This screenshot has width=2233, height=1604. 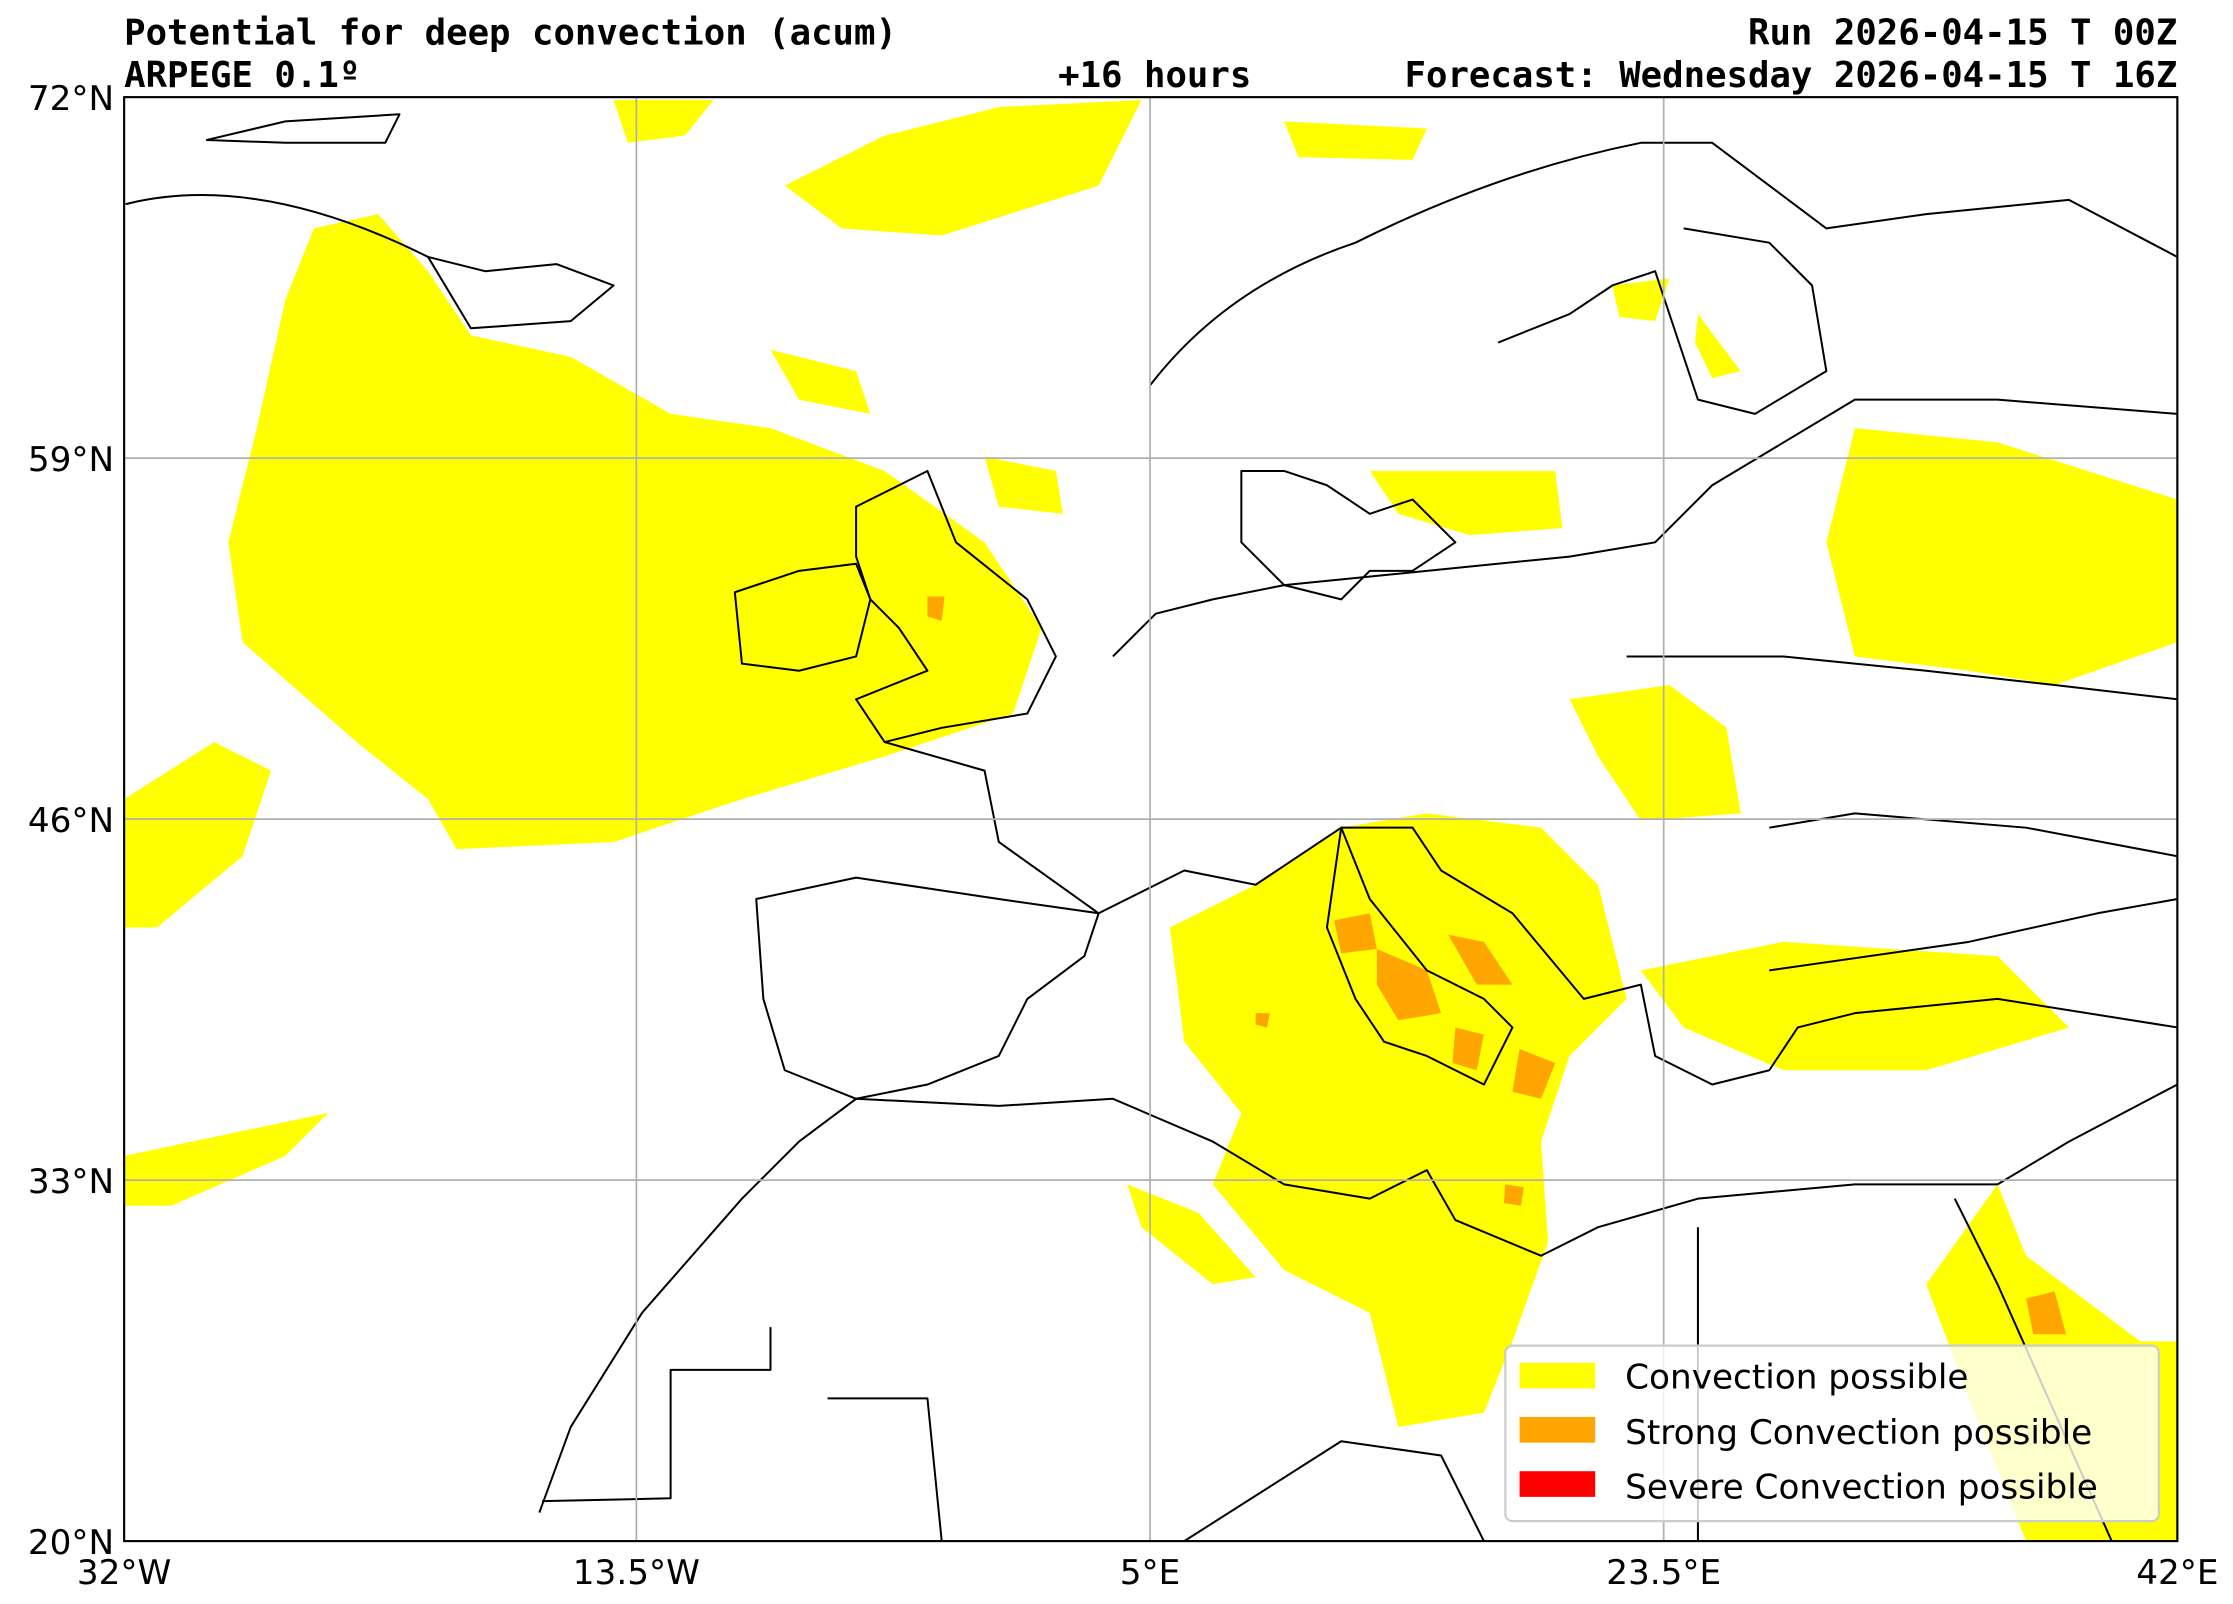 I want to click on lead-time-label: +16 hours, so click(x=1154, y=75).